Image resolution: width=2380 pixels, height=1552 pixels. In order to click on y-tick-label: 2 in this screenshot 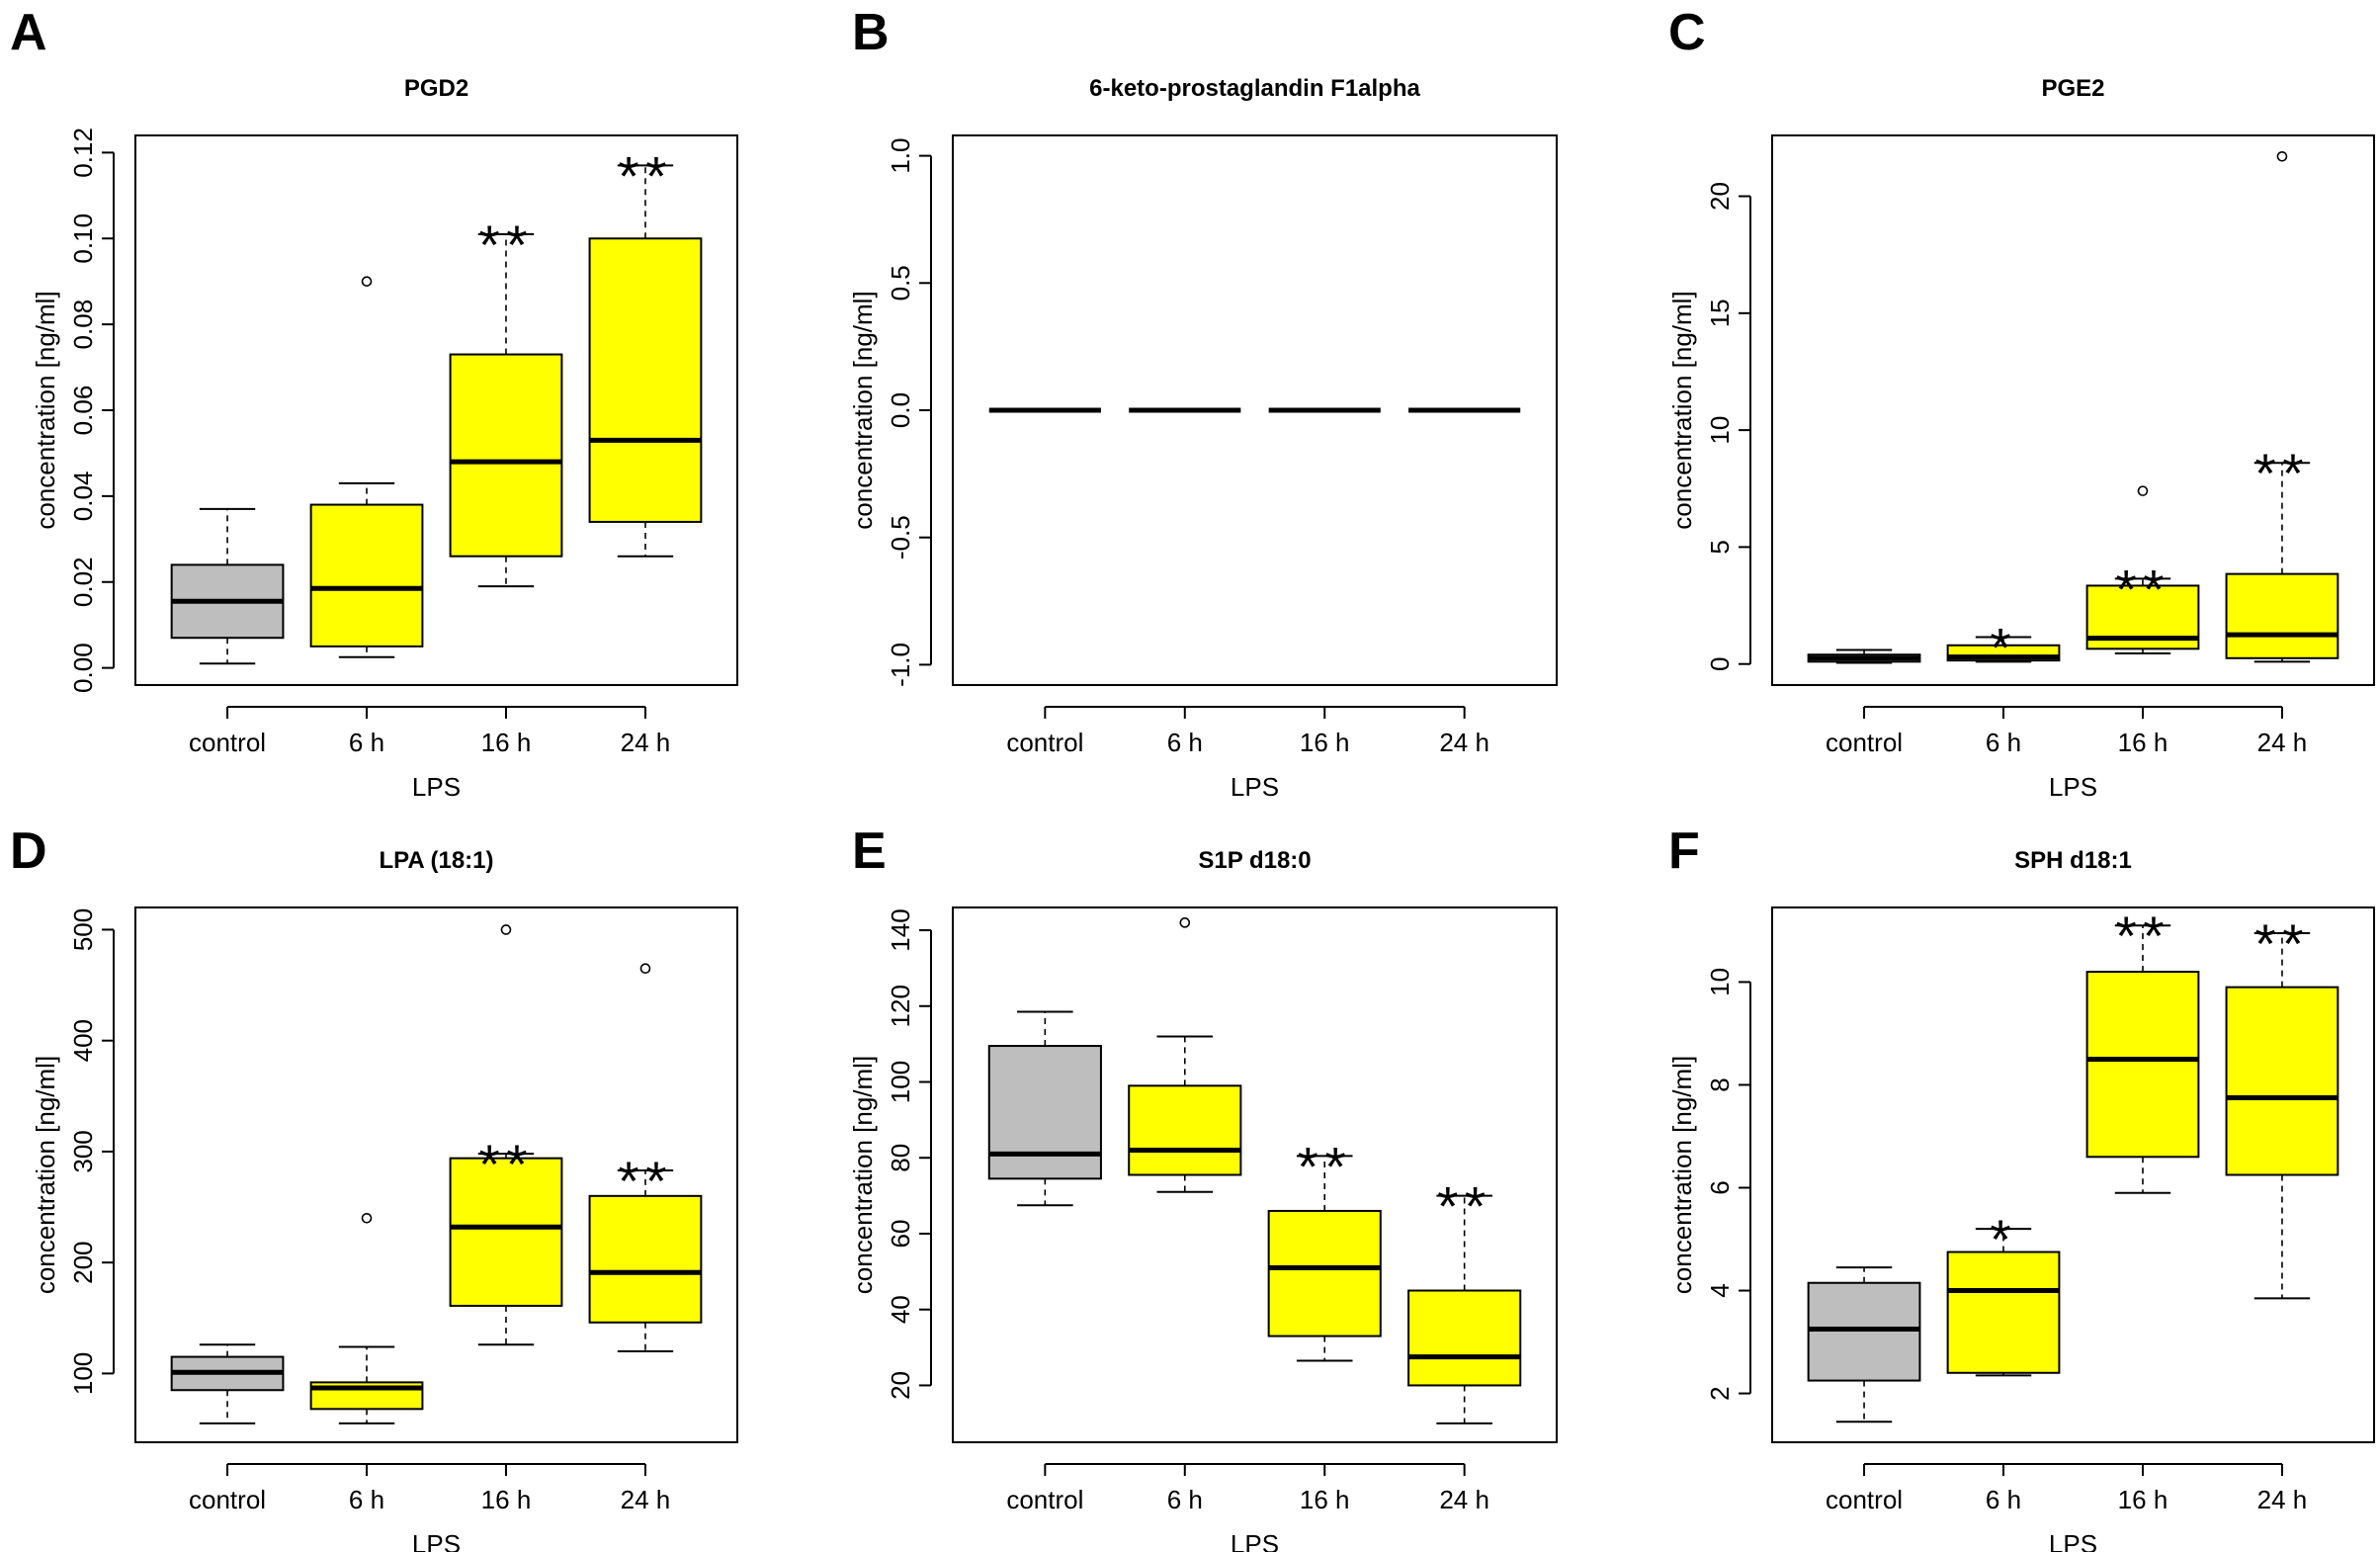, I will do `click(1720, 1393)`.